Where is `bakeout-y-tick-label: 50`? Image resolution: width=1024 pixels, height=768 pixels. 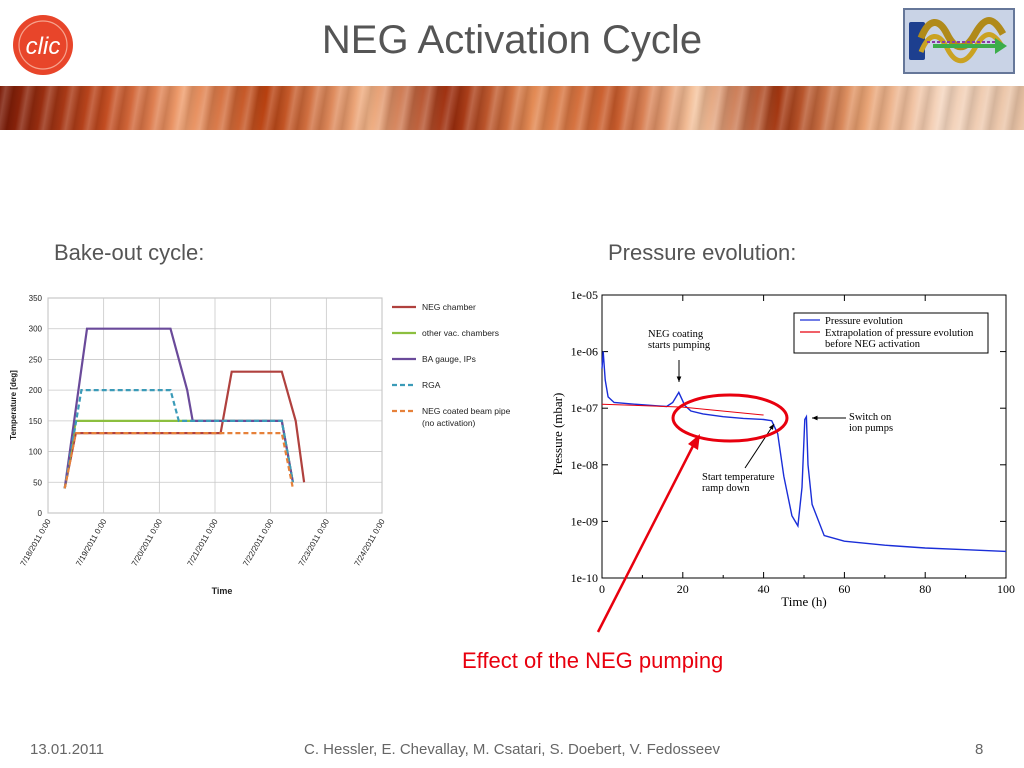 bakeout-y-tick-label: 50 is located at coordinates (37, 482).